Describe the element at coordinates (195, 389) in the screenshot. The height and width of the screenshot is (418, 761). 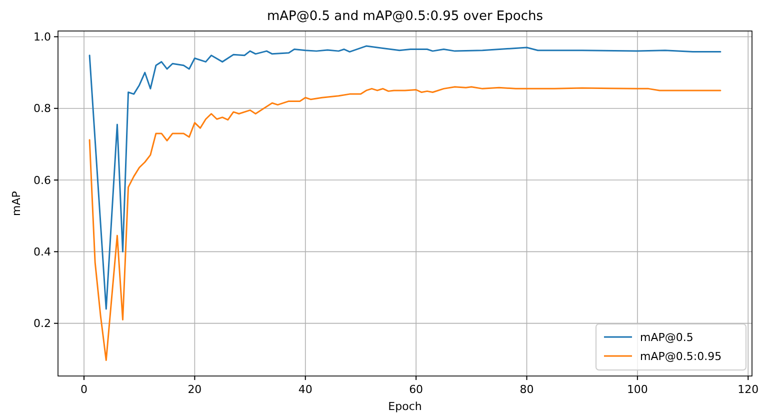
I see `x-tick-label: 20` at that location.